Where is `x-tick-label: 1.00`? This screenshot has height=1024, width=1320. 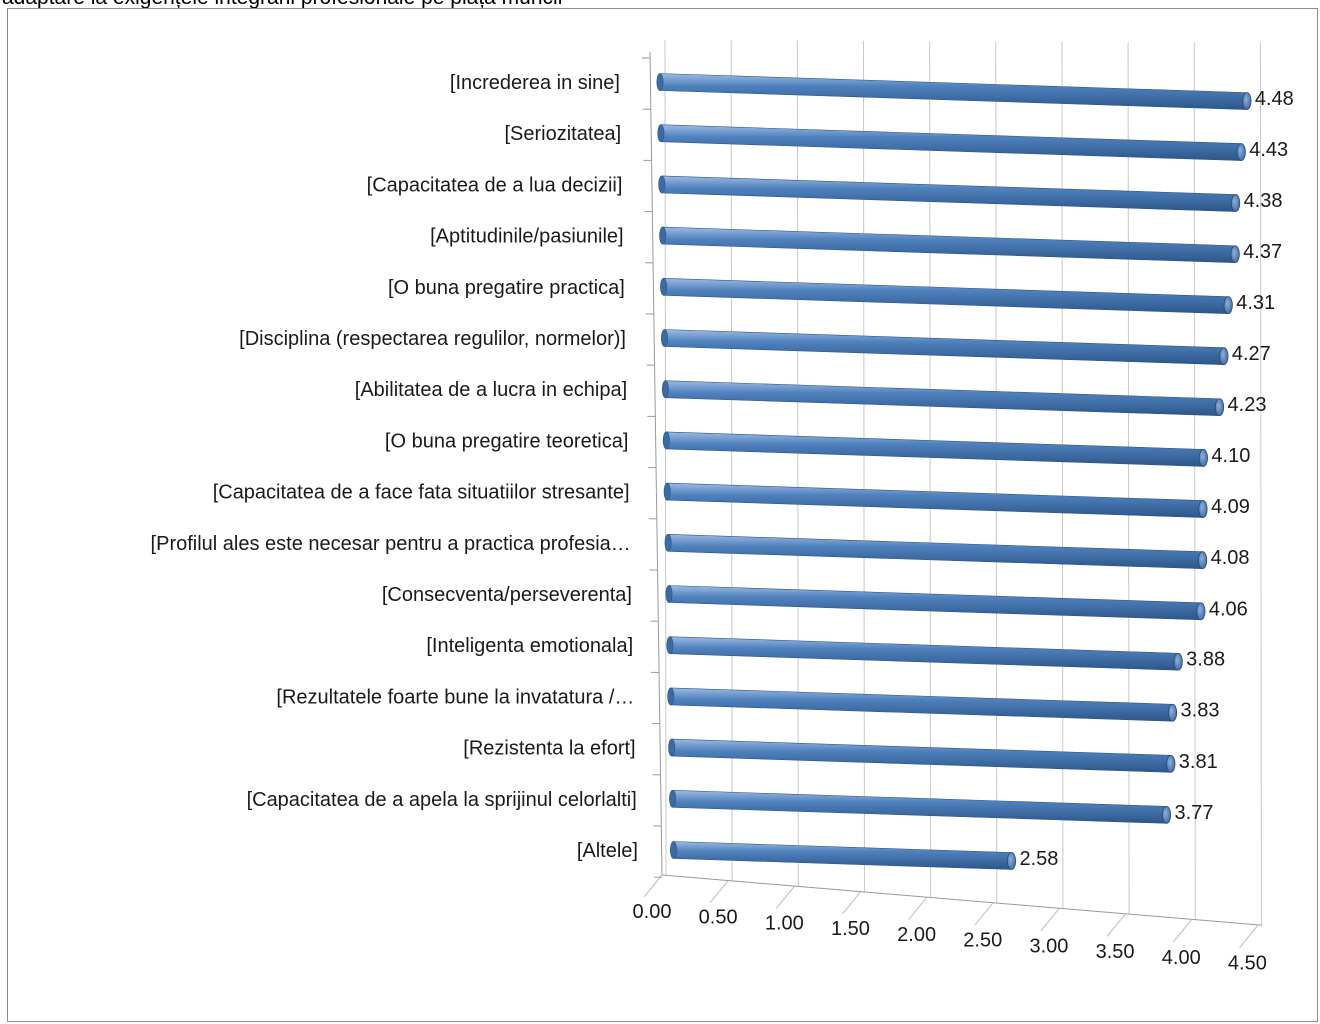
x-tick-label: 1.00 is located at coordinates (784, 923).